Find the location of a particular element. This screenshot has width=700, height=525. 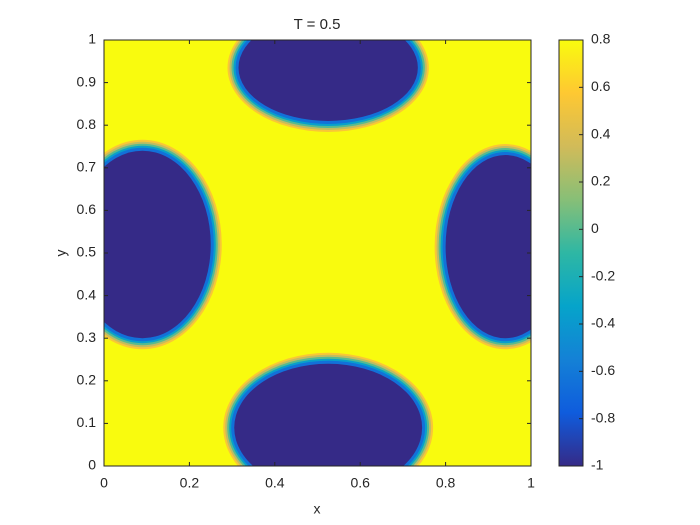

y-tick-label: 0.6 is located at coordinates (87, 209).